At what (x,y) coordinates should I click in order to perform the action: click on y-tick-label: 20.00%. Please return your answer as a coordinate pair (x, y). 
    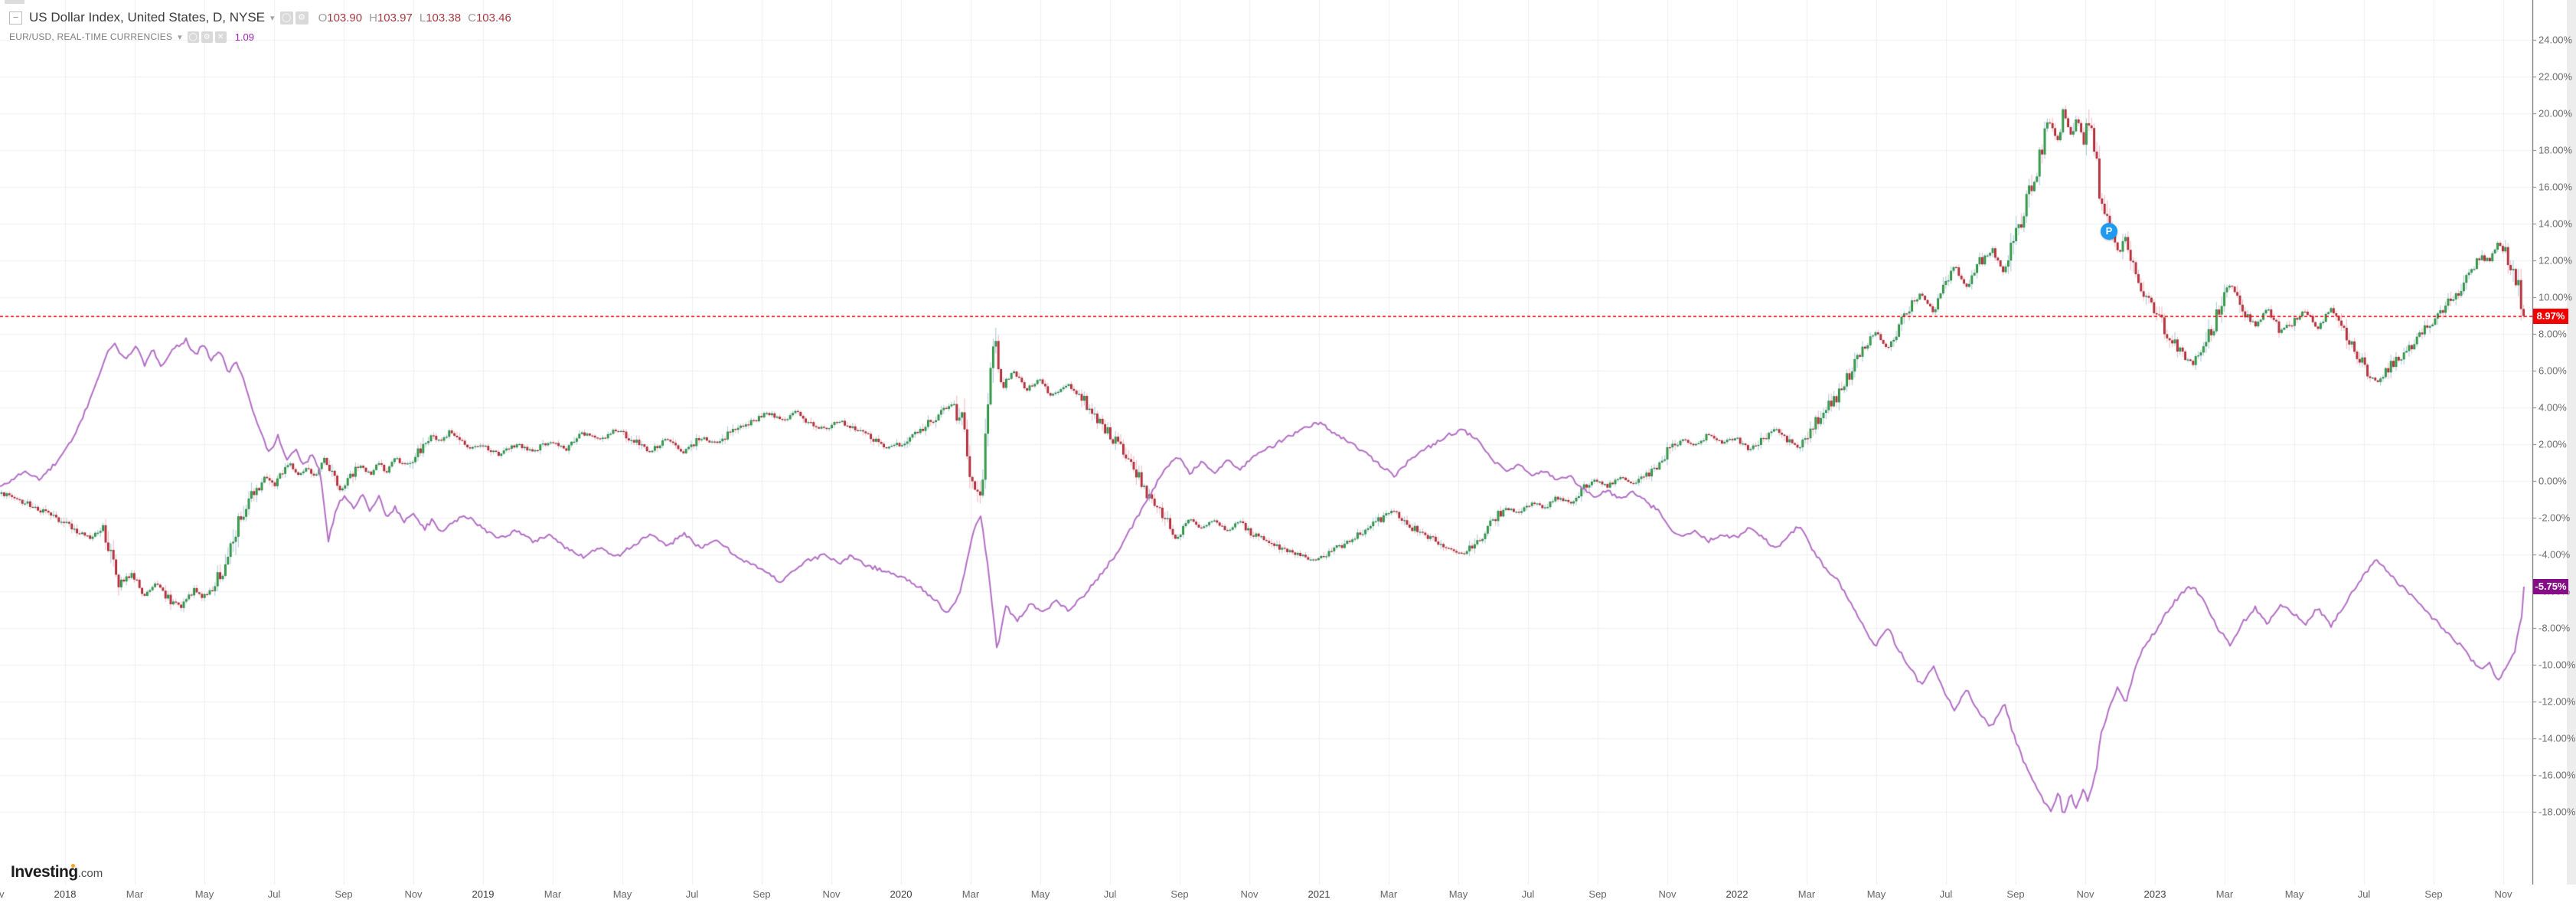
    Looking at the image, I should click on (2555, 113).